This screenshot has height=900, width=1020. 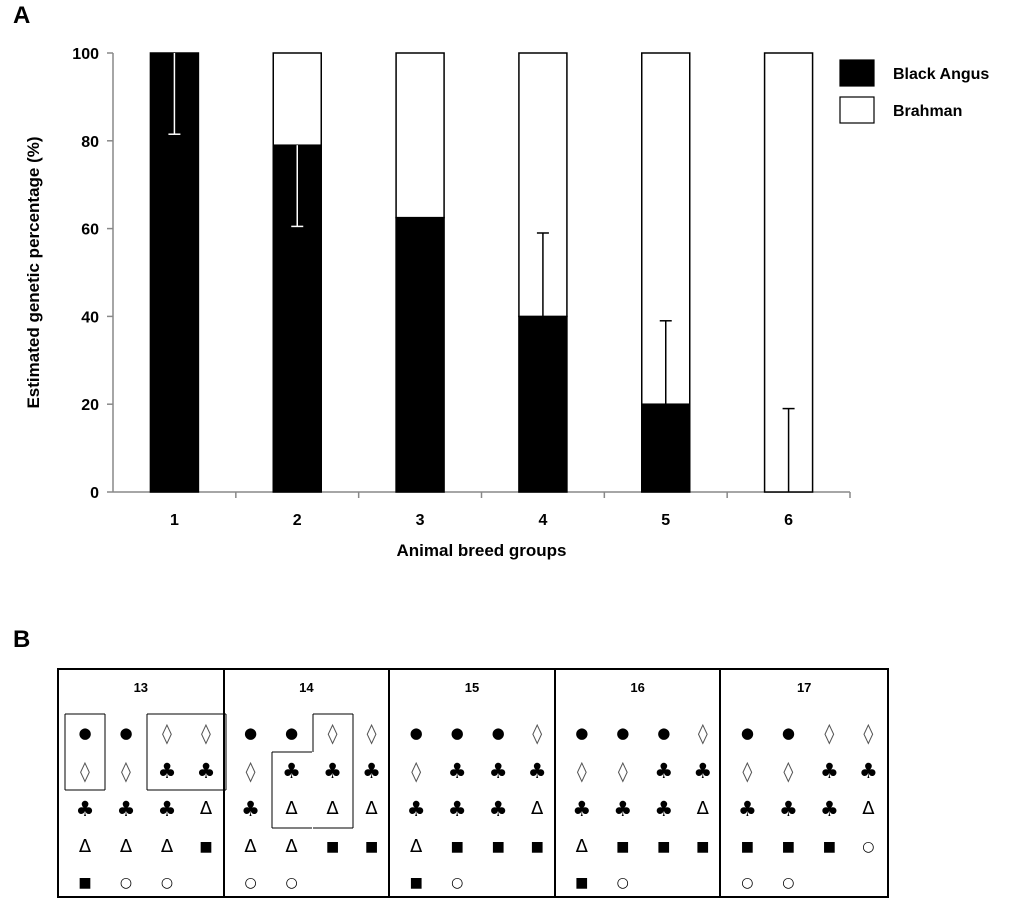 What do you see at coordinates (481, 550) in the screenshot?
I see `x-axis-label: Animal breed groups` at bounding box center [481, 550].